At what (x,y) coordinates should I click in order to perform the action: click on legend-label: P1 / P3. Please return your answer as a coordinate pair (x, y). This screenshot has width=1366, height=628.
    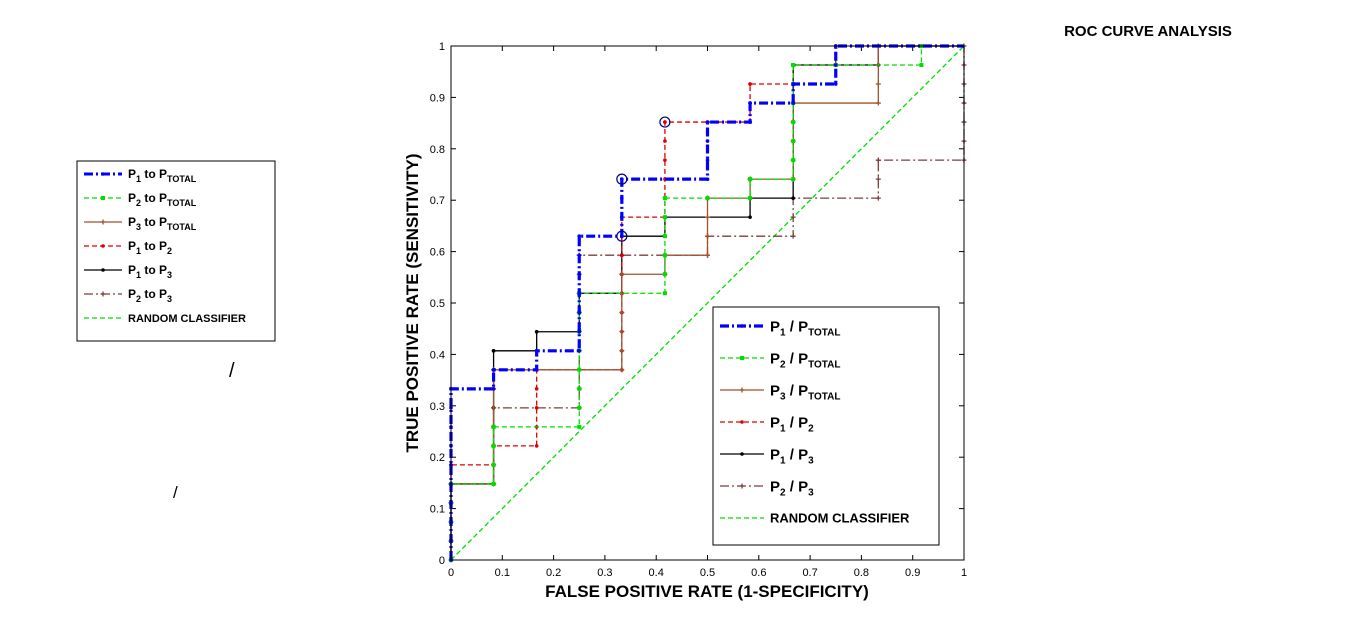
    Looking at the image, I should click on (792, 456).